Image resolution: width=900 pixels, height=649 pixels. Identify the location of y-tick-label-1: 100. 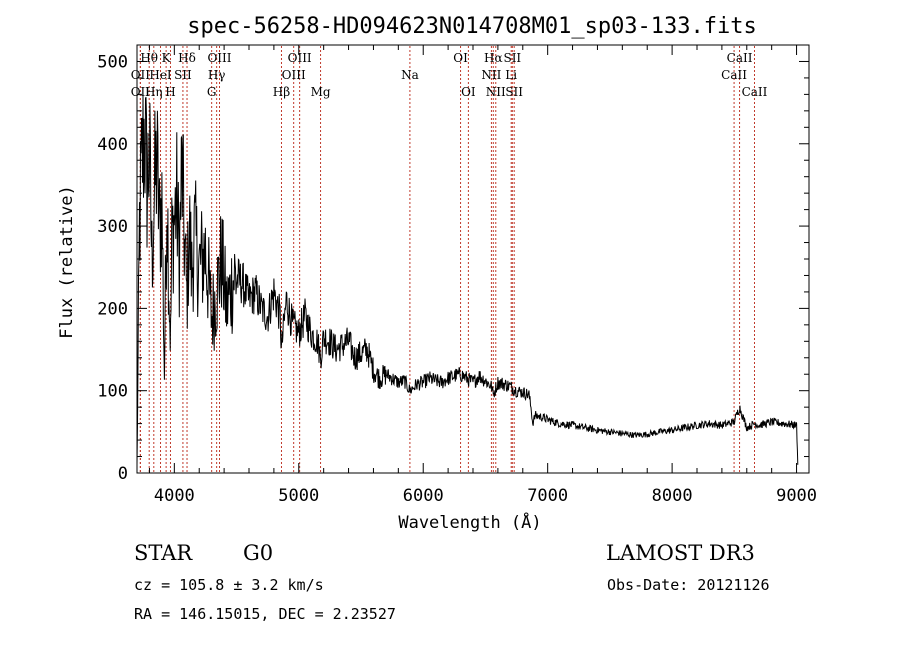
(112, 392).